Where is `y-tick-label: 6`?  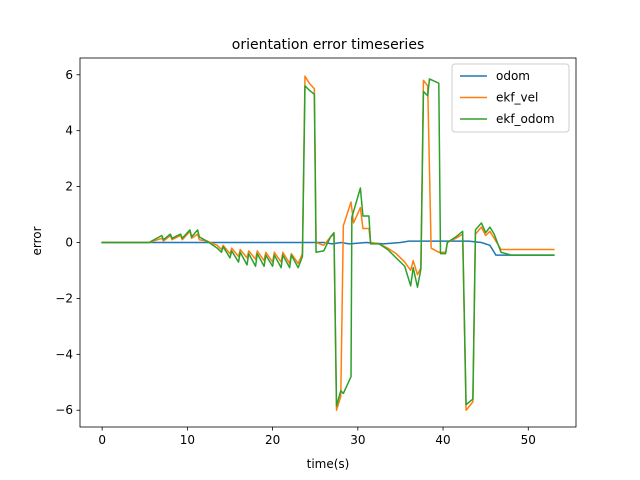 y-tick-label: 6 is located at coordinates (69, 75).